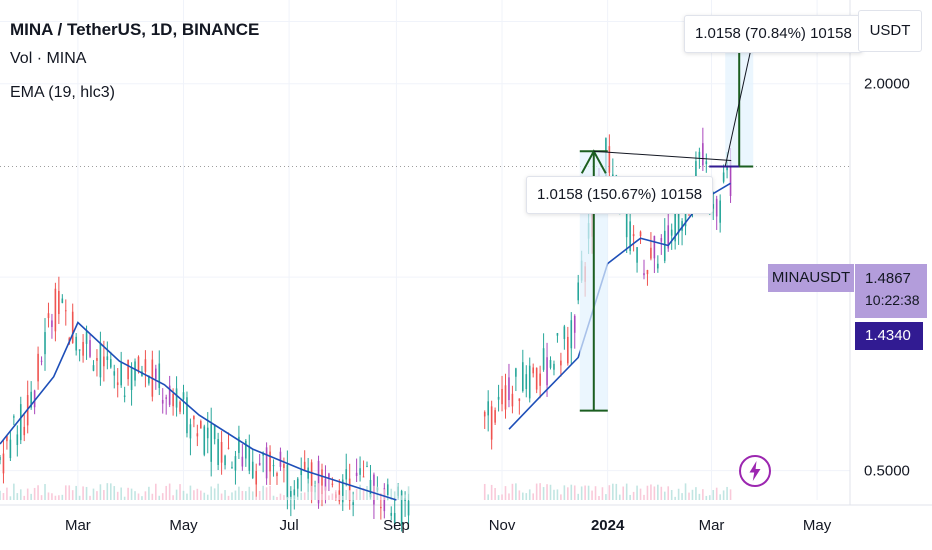  Describe the element at coordinates (620, 195) in the screenshot. I see `measure-callout-1: 1.0158 (150.67%) 10158` at that location.